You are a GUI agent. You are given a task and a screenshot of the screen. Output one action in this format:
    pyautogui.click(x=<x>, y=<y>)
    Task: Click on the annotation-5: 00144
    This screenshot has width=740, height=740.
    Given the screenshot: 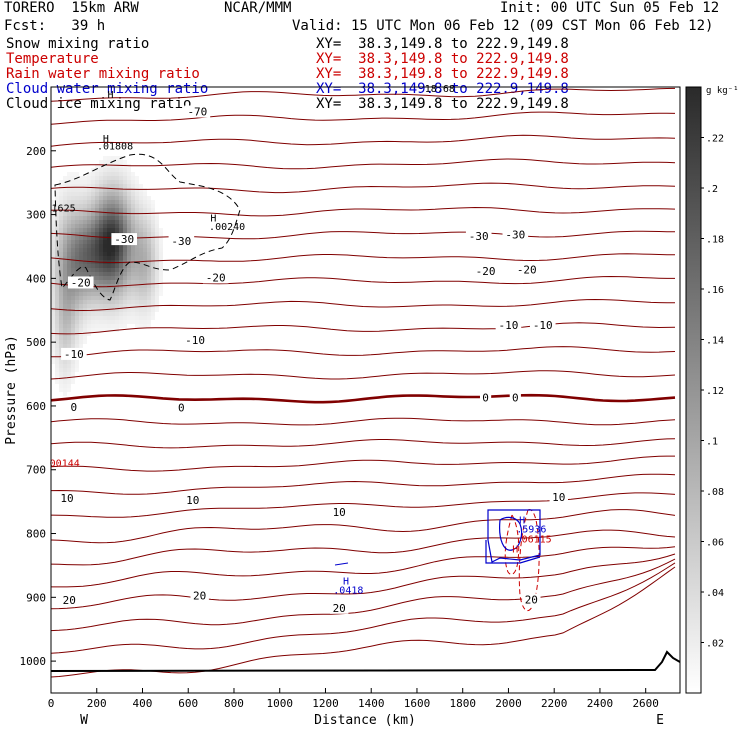 What is the action you would take?
    pyautogui.click(x=65, y=464)
    